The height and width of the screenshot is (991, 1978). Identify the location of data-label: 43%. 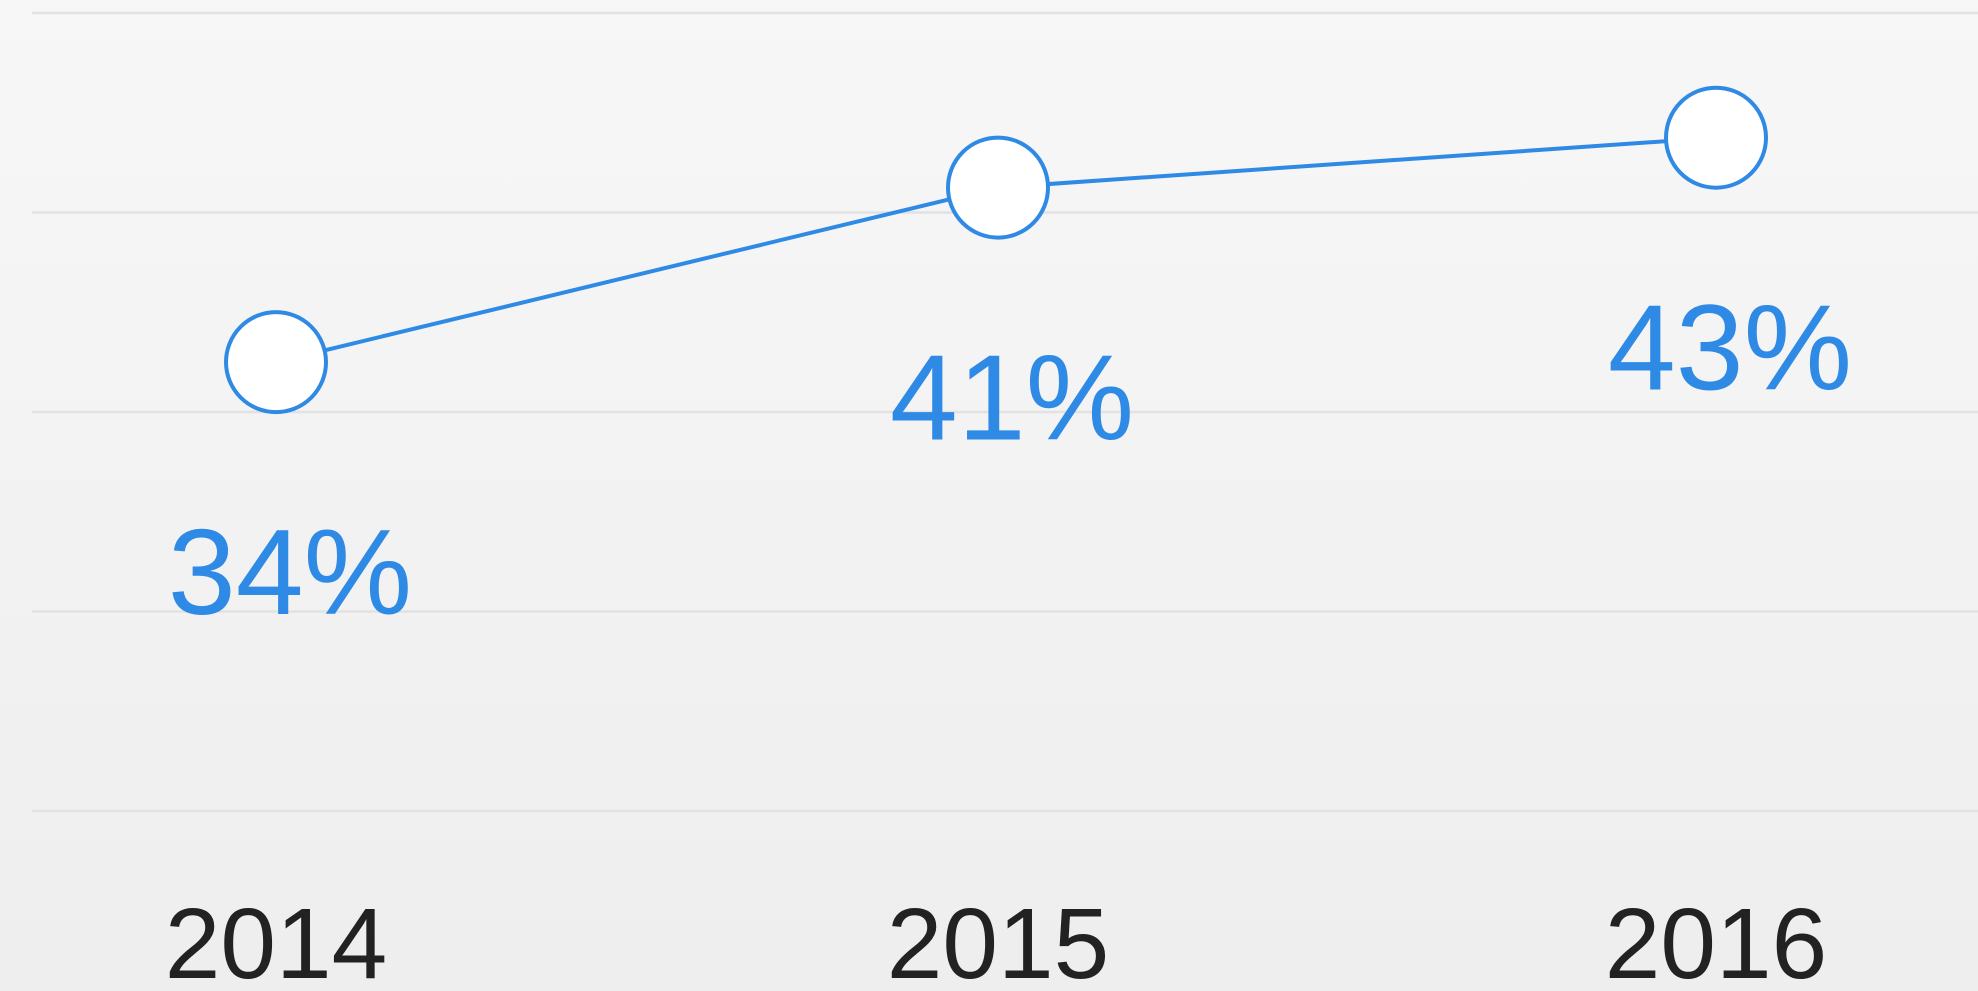
(1730, 348).